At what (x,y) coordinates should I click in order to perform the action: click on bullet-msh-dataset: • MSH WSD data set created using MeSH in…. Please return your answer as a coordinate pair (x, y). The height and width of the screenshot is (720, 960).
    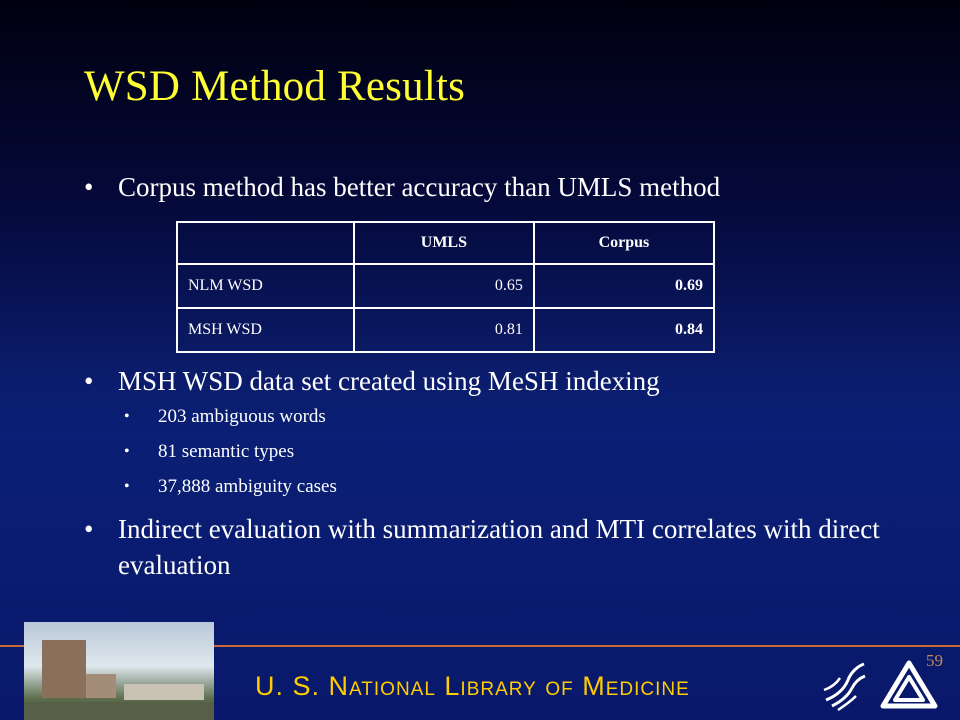
    Looking at the image, I should click on (494, 381).